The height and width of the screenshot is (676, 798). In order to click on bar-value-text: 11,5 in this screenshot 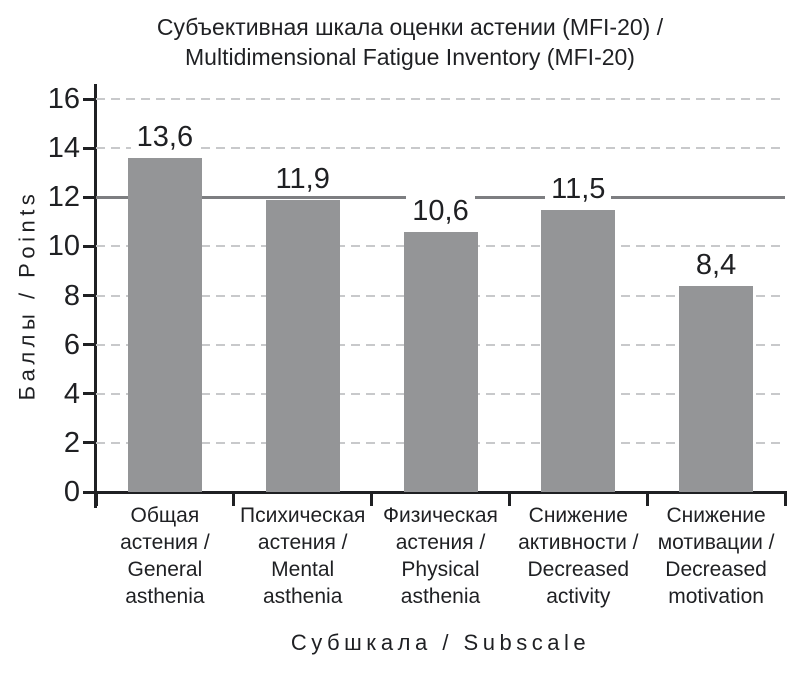, I will do `click(578, 188)`.